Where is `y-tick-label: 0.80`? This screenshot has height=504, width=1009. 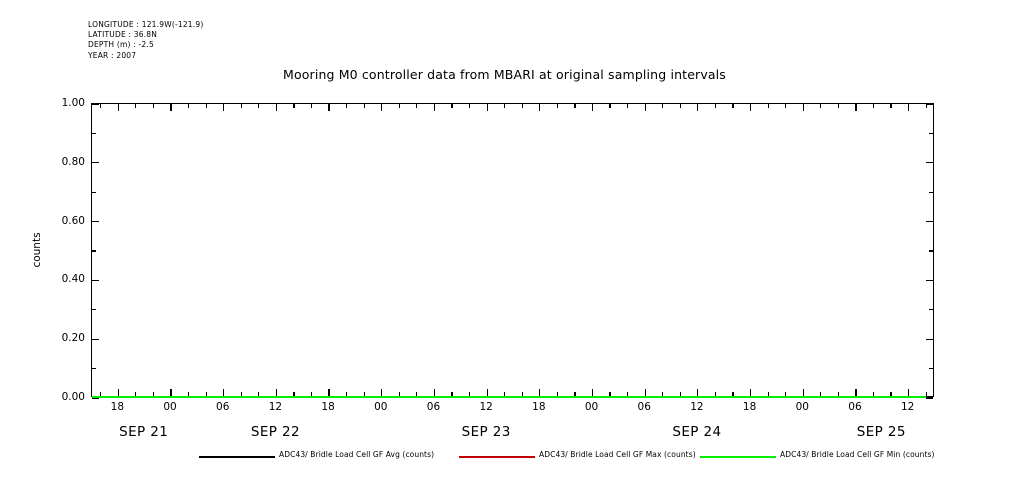
y-tick-label: 0.80 is located at coordinates (73, 161).